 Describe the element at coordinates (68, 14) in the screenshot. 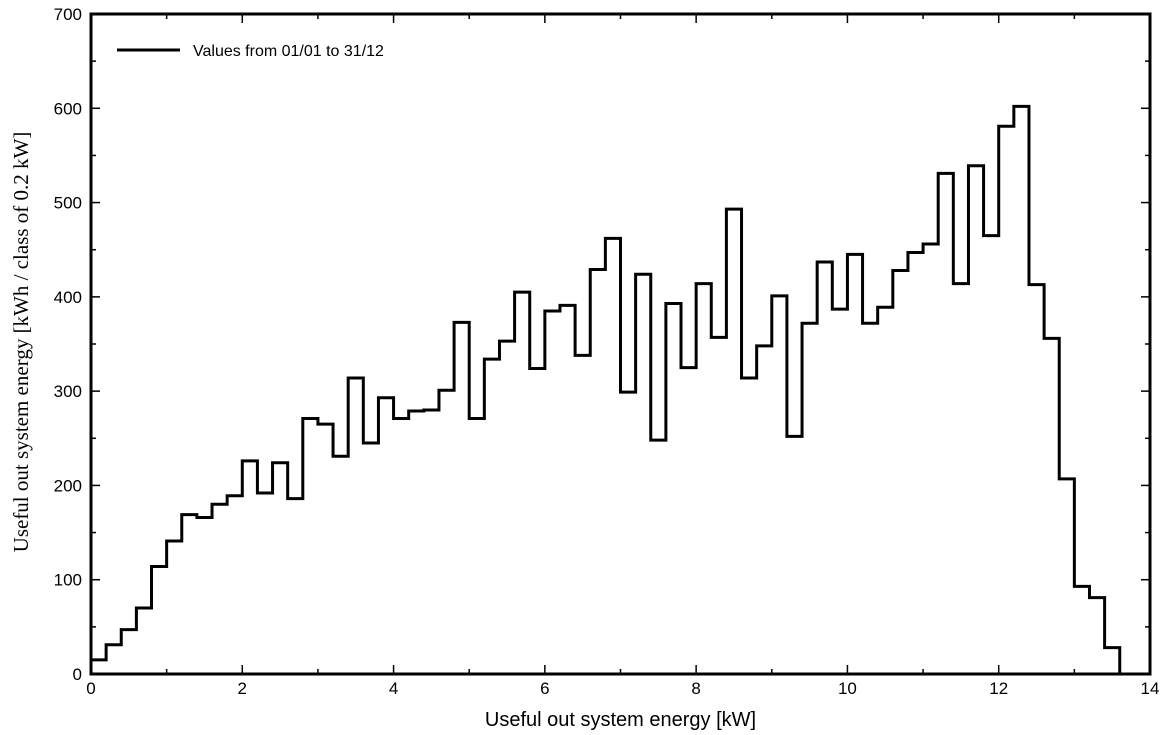

I see `y-tick-label: 700` at that location.